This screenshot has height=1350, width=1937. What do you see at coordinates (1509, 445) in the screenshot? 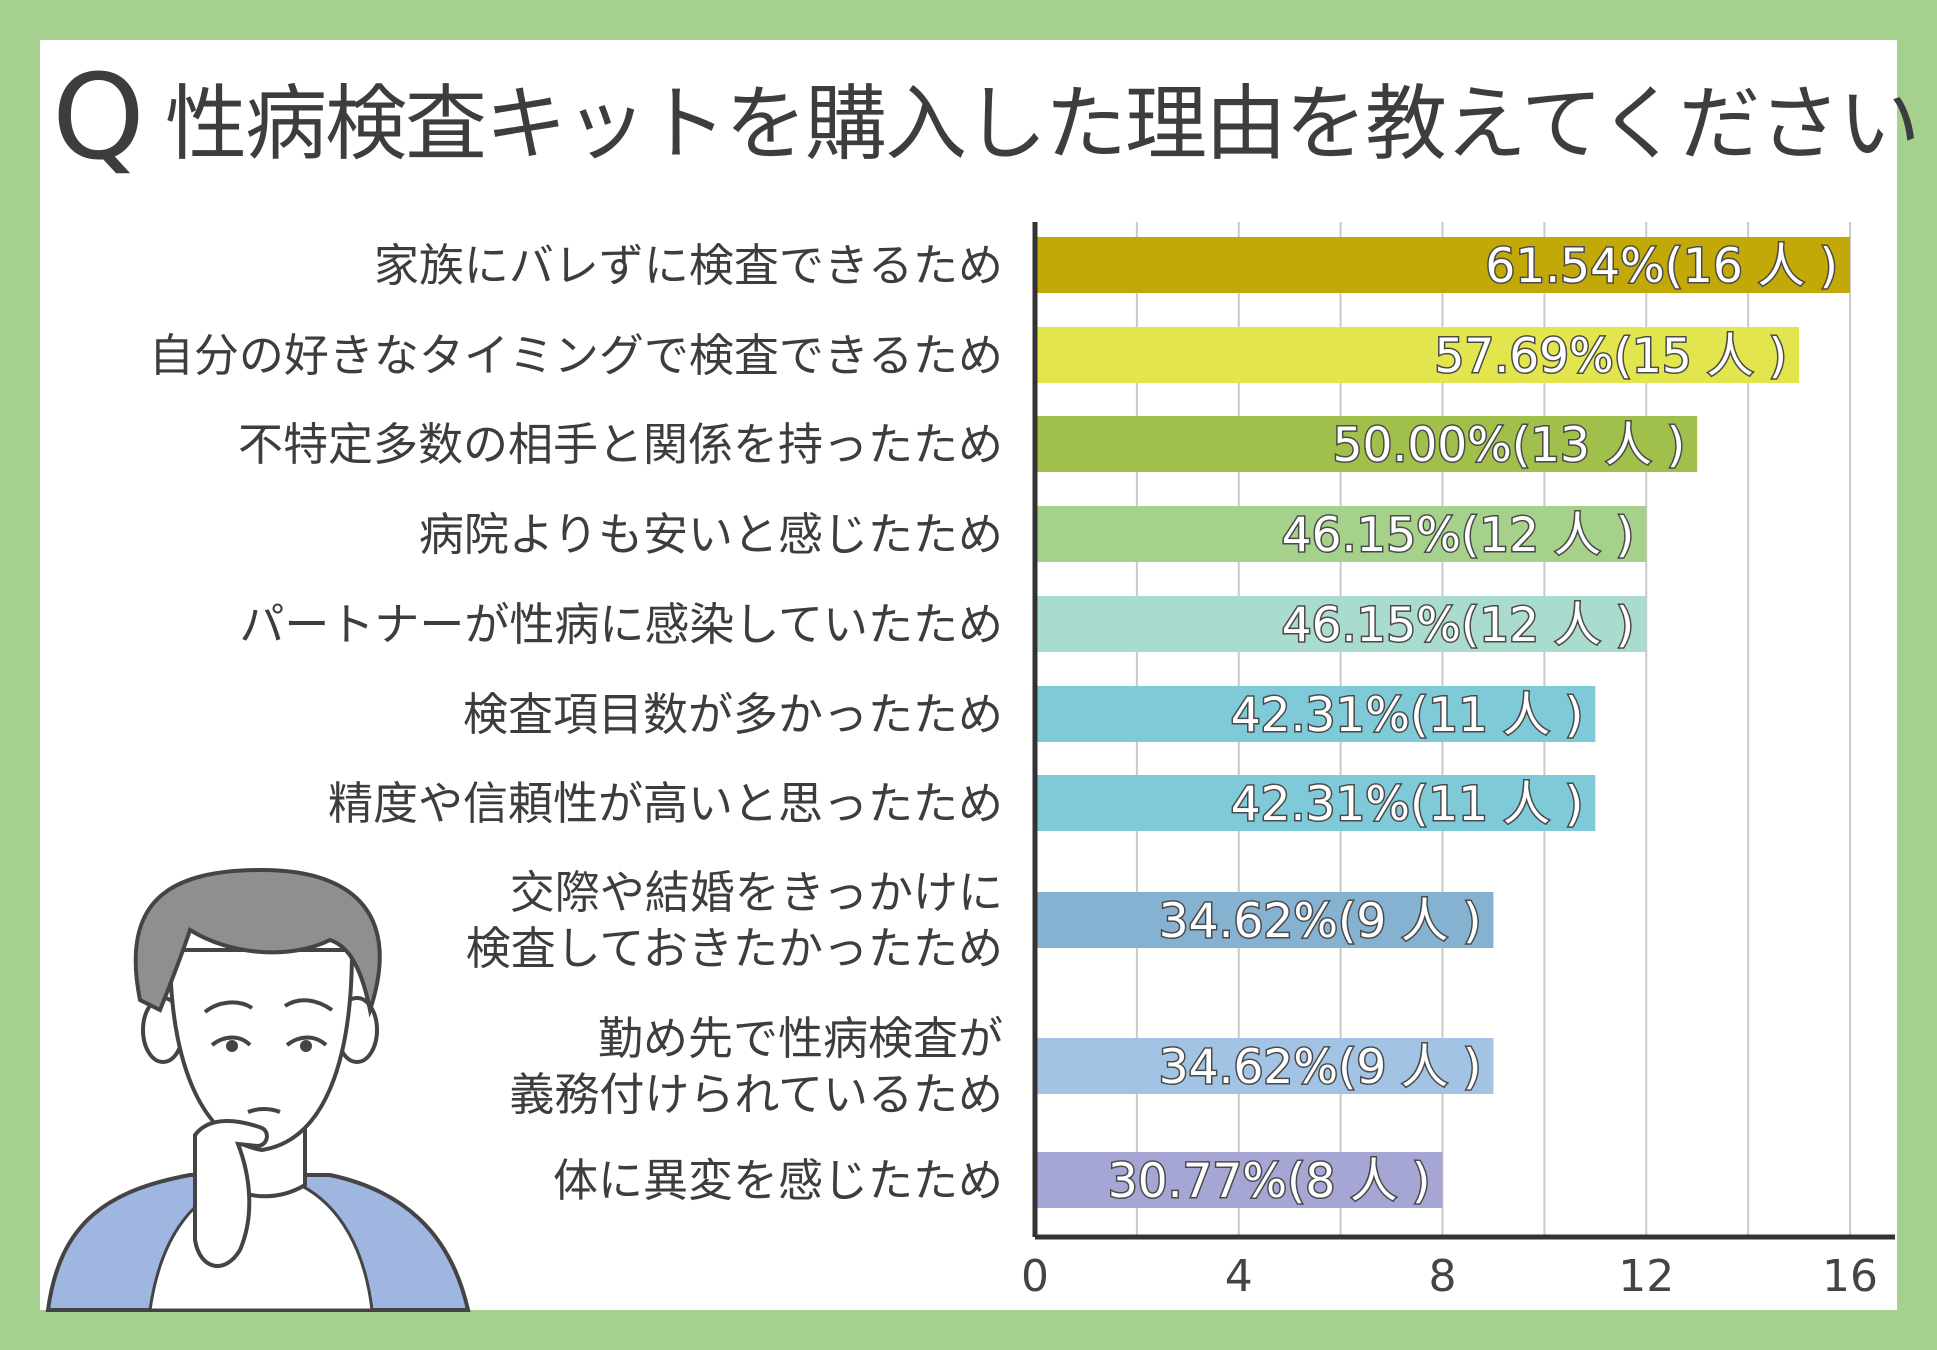
I see `value-label-2: 50.00%(13 人 )` at bounding box center [1509, 445].